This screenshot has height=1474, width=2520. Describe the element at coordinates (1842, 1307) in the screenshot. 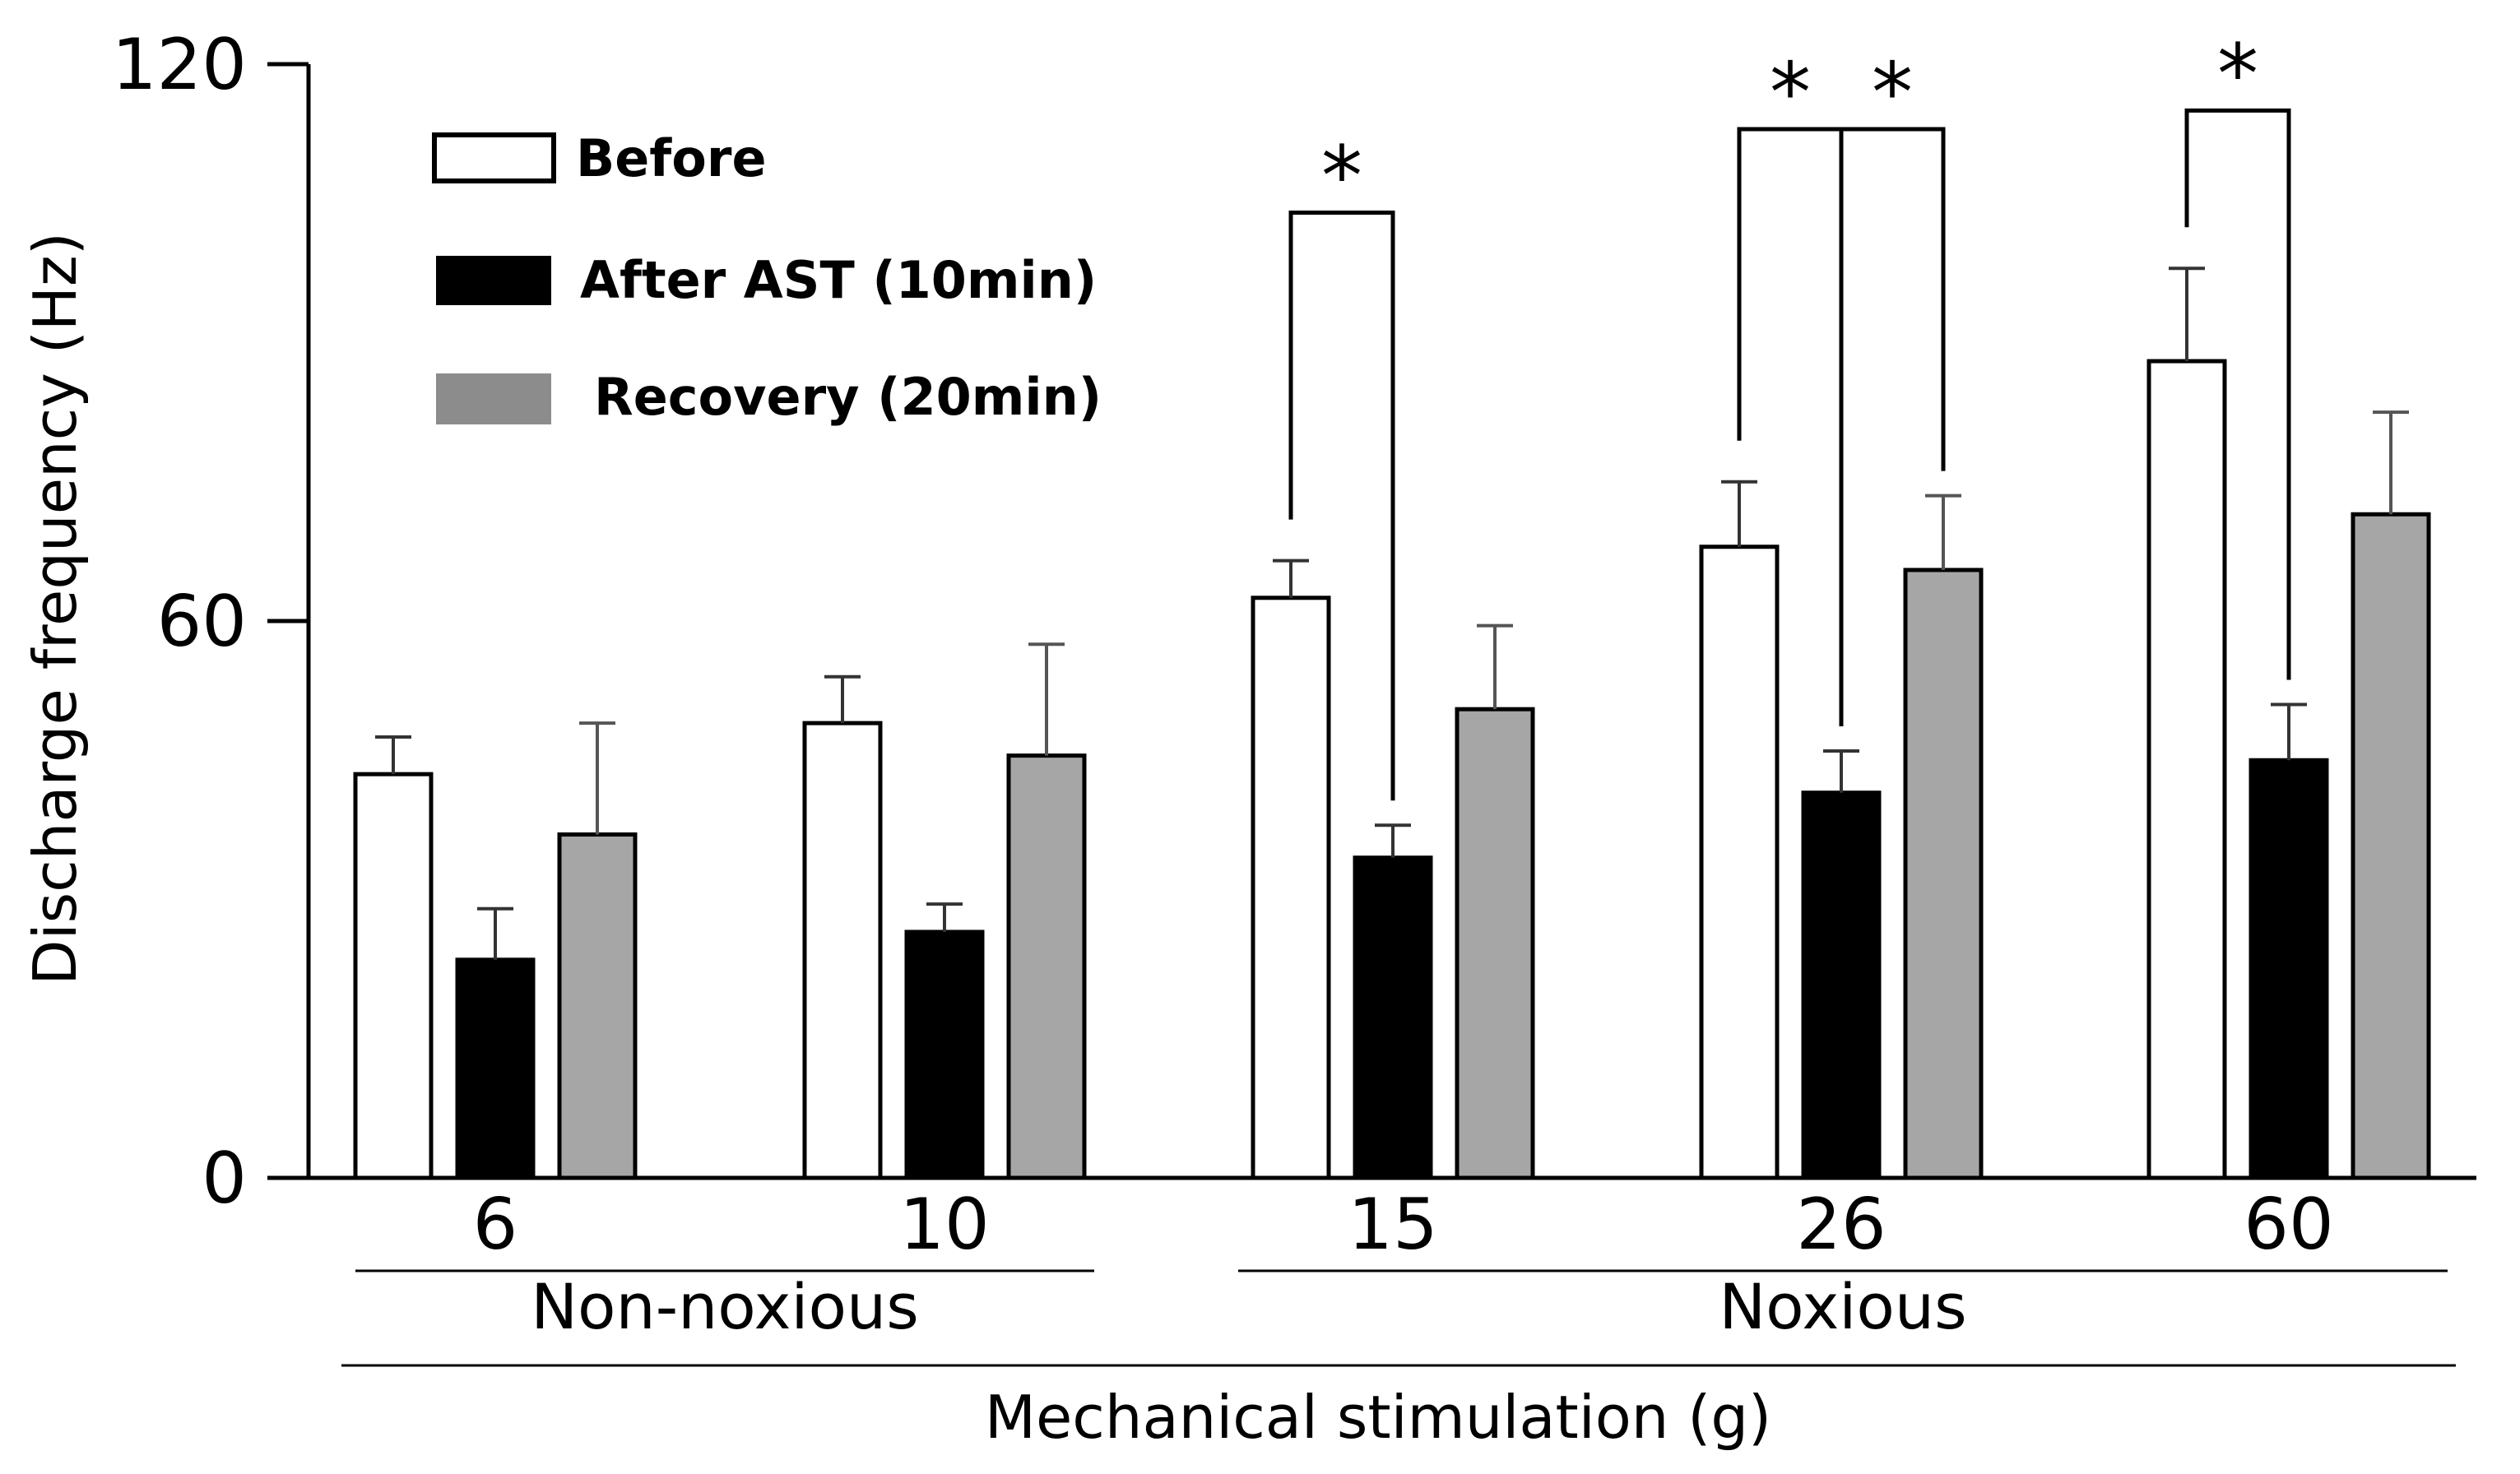

I see `group-label: Noxious` at that location.